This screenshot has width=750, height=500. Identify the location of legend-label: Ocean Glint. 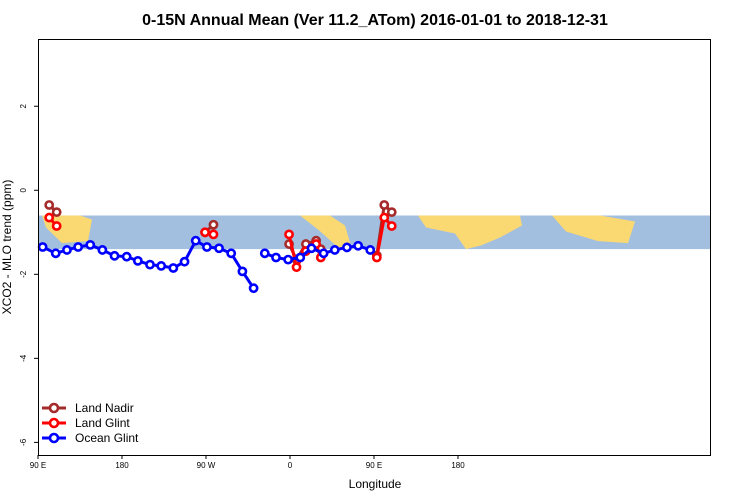
(107, 438).